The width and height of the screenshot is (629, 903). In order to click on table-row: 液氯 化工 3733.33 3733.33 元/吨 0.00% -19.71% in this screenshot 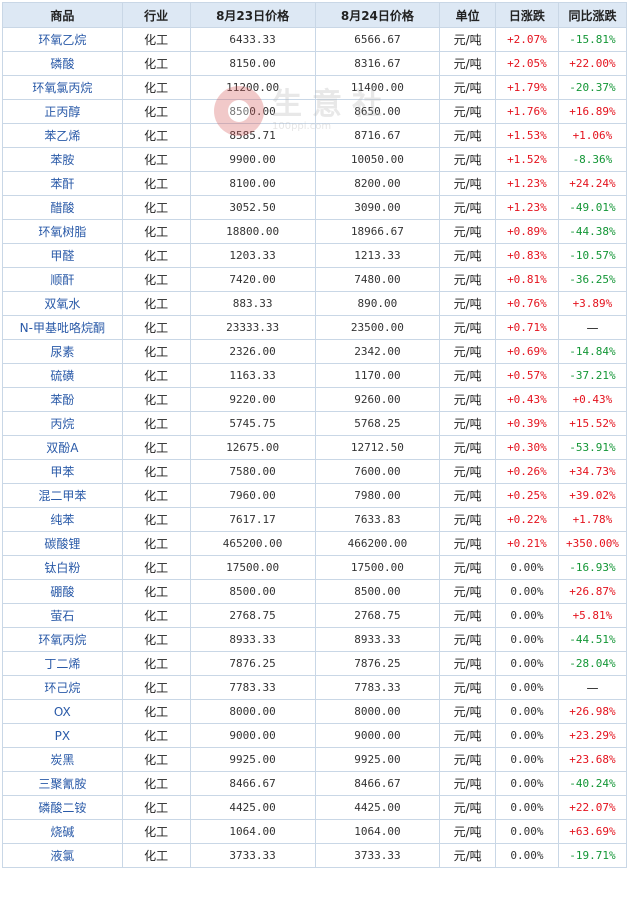, I will do `click(315, 855)`.